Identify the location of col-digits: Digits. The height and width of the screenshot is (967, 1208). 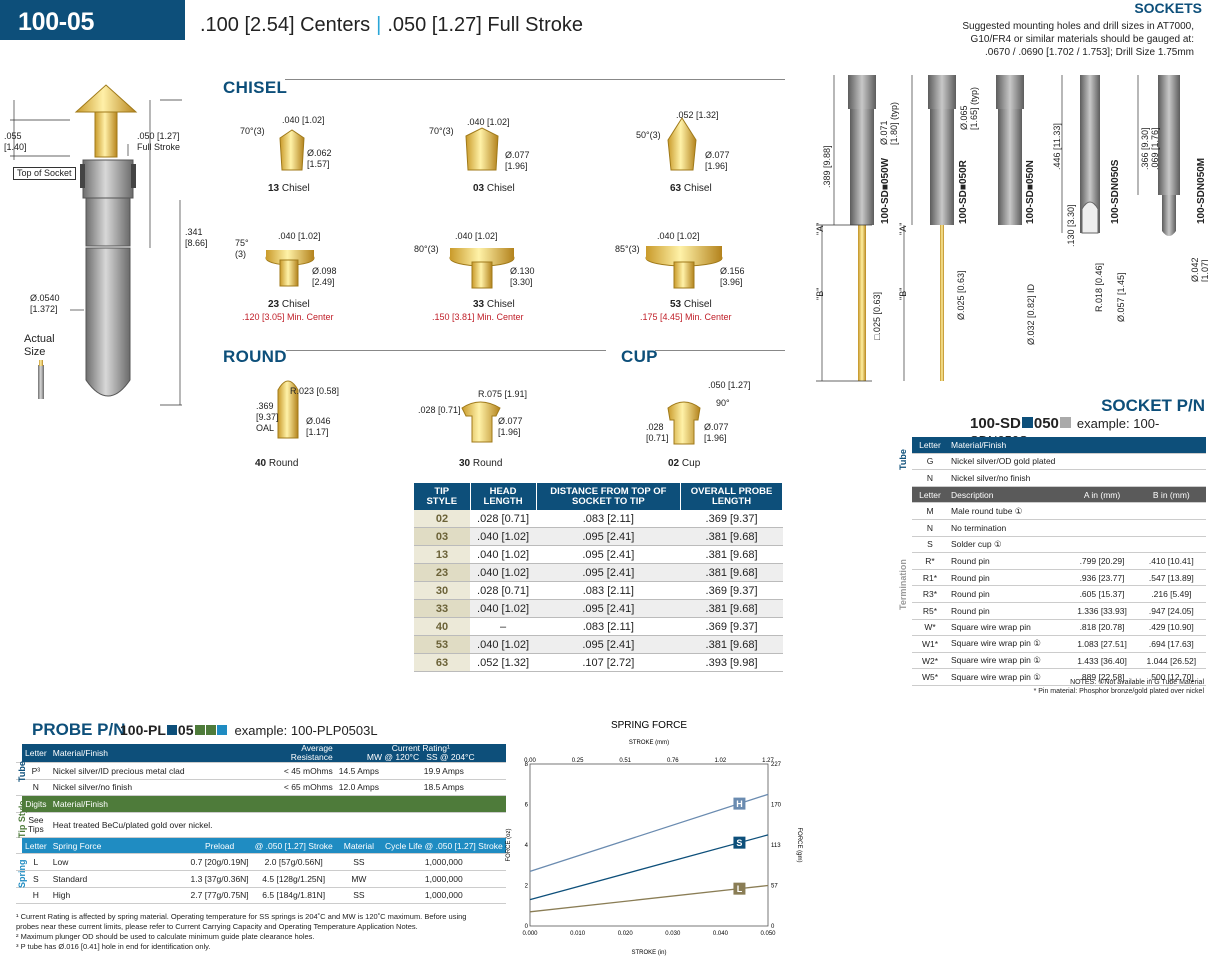
(36, 804).